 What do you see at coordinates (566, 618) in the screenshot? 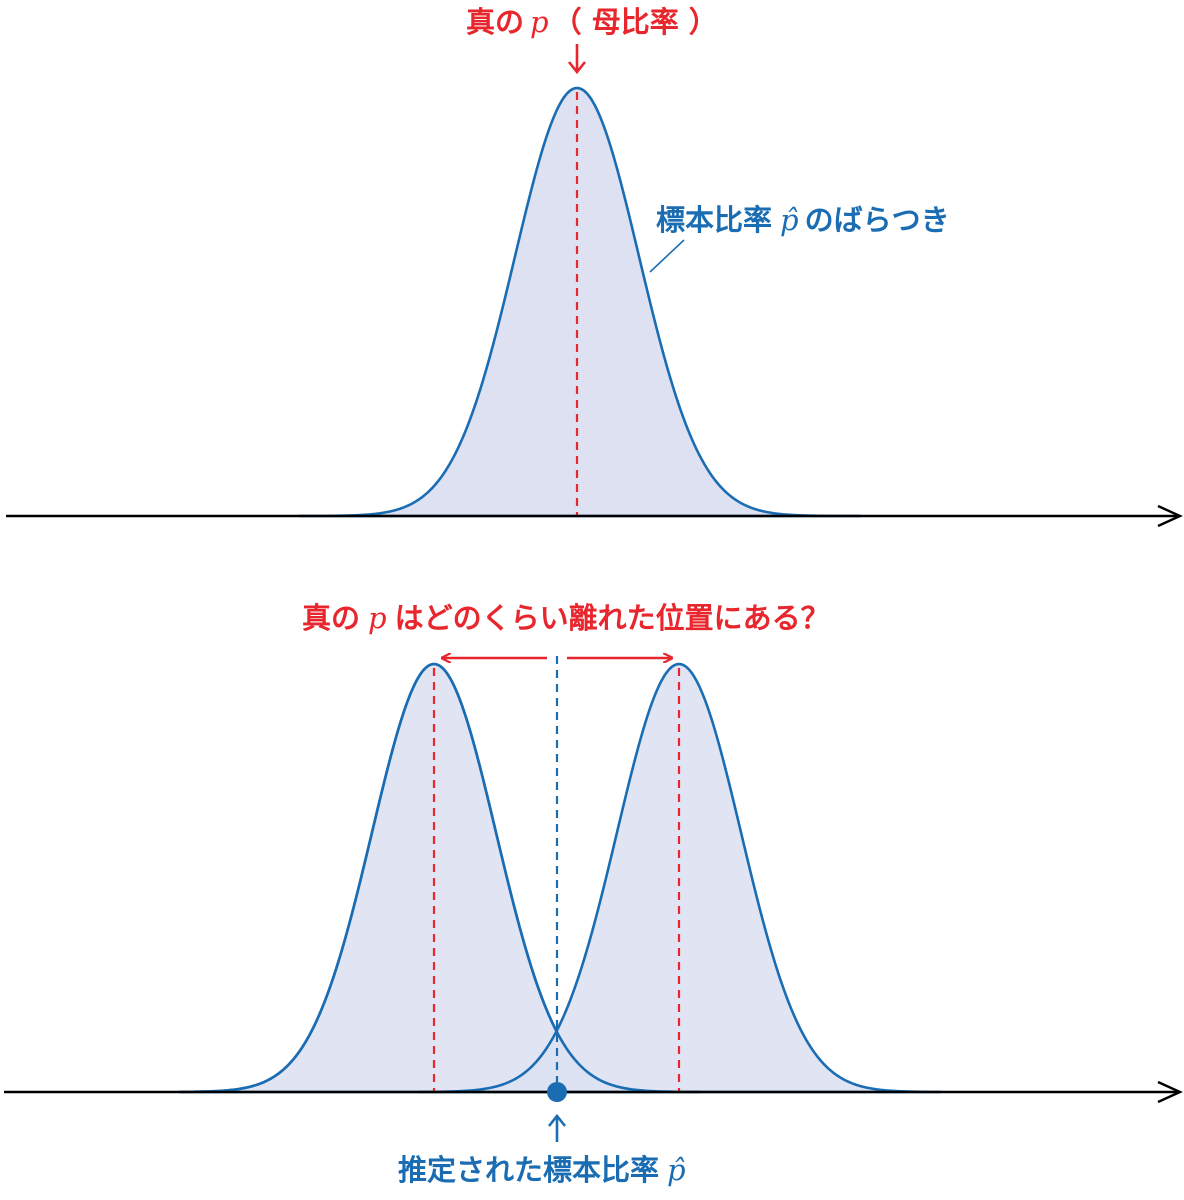
I see `question-label: 真の p はどのくらい離れた位置にある？` at bounding box center [566, 618].